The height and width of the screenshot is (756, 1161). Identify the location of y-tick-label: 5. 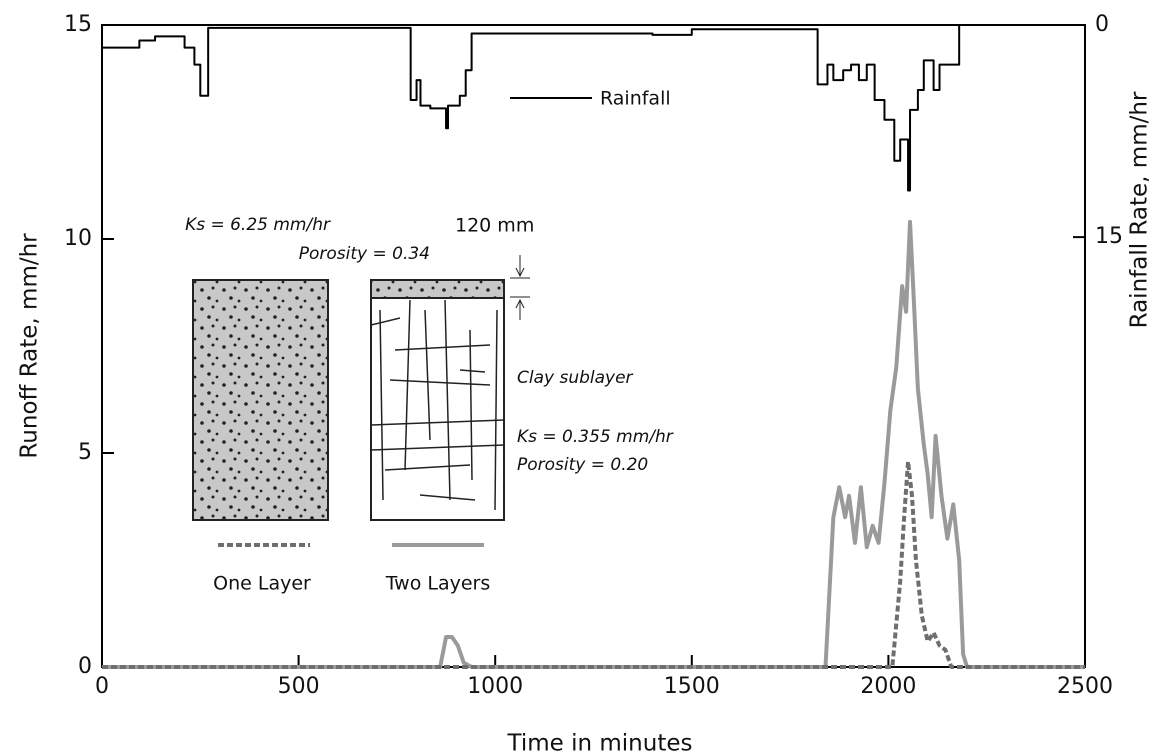
(85, 452).